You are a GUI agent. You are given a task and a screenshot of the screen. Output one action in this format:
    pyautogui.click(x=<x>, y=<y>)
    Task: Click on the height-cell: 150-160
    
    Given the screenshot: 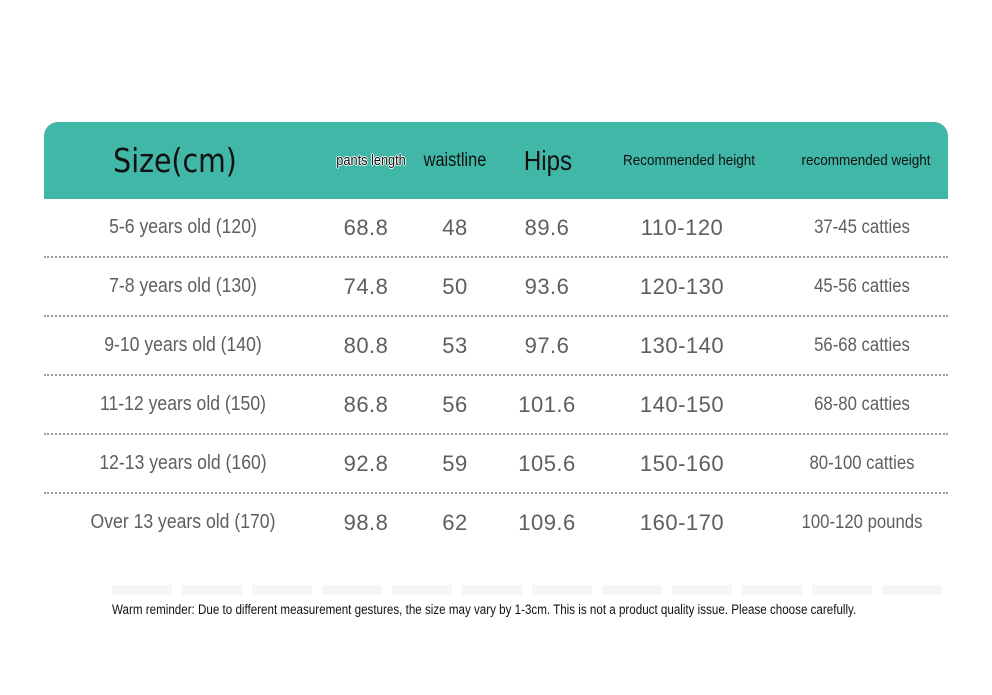 What is the action you would take?
    pyautogui.click(x=682, y=463)
    